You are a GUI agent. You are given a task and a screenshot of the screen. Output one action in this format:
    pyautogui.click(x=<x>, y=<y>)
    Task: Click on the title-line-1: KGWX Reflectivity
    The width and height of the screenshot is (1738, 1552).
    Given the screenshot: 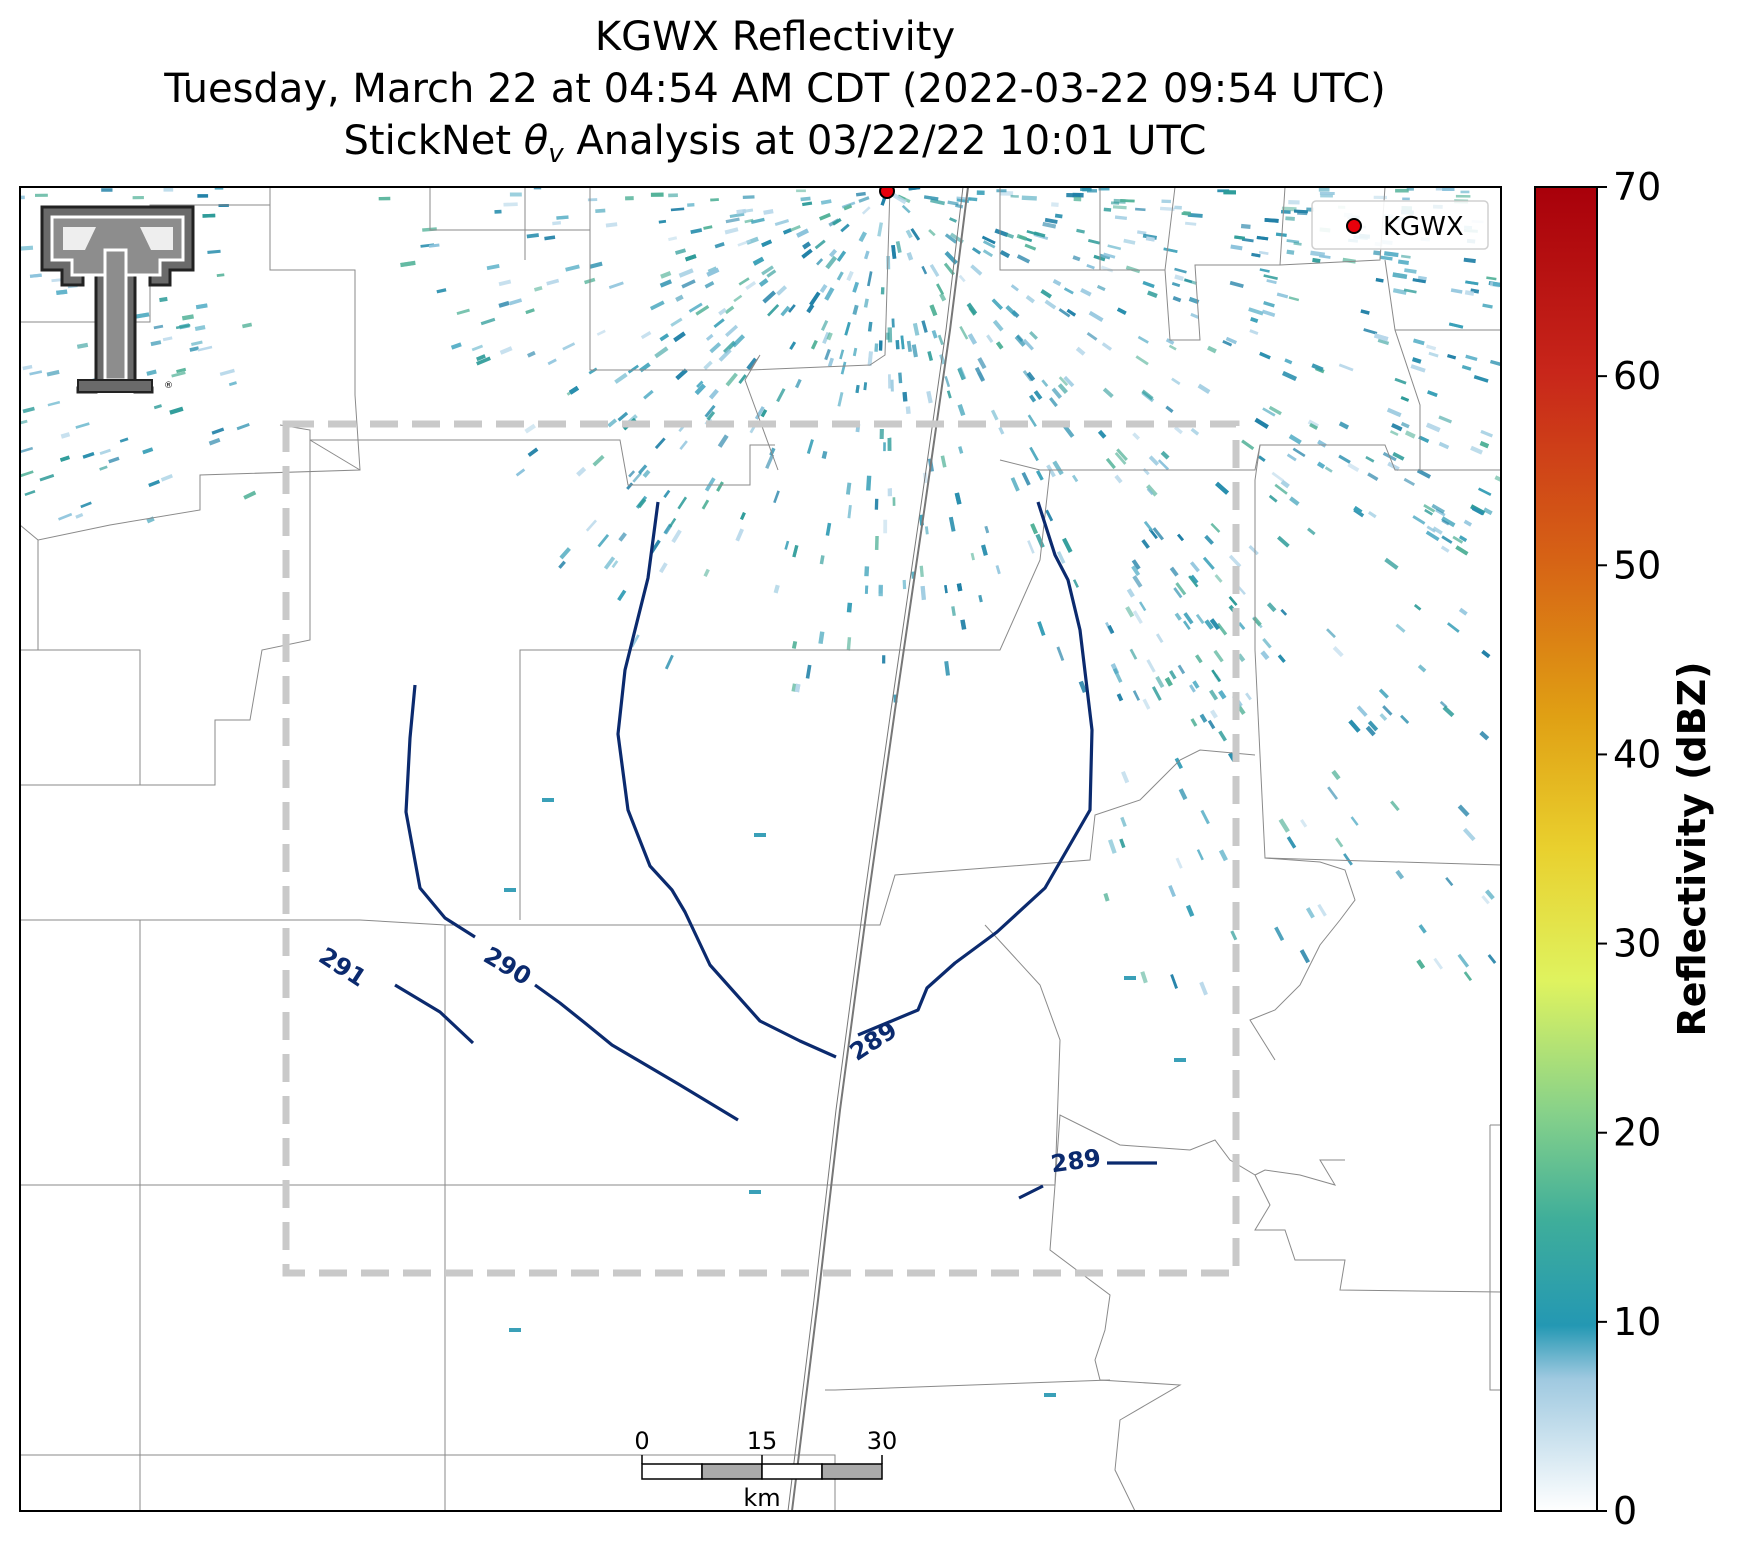 What is the action you would take?
    pyautogui.click(x=775, y=37)
    